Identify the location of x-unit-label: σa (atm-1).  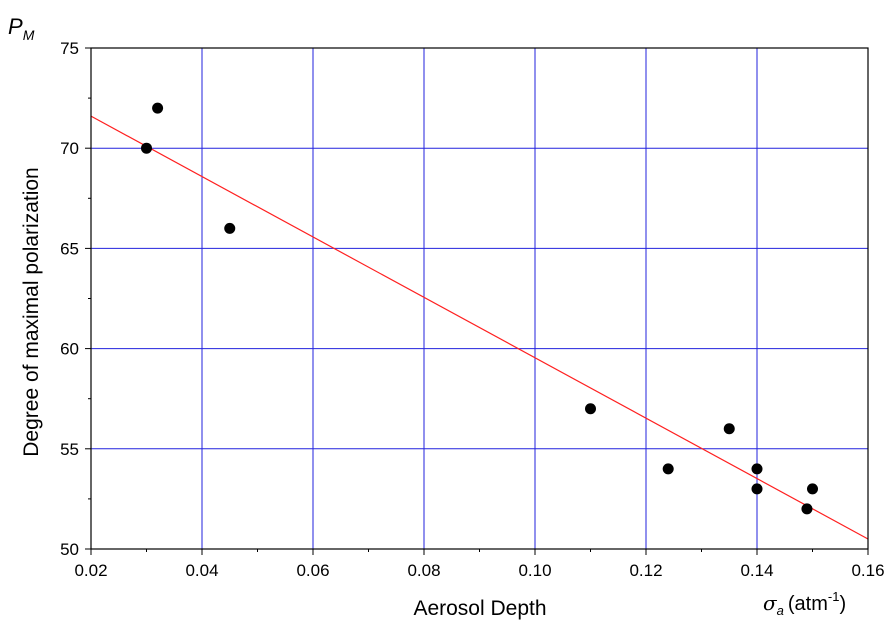
(804, 603).